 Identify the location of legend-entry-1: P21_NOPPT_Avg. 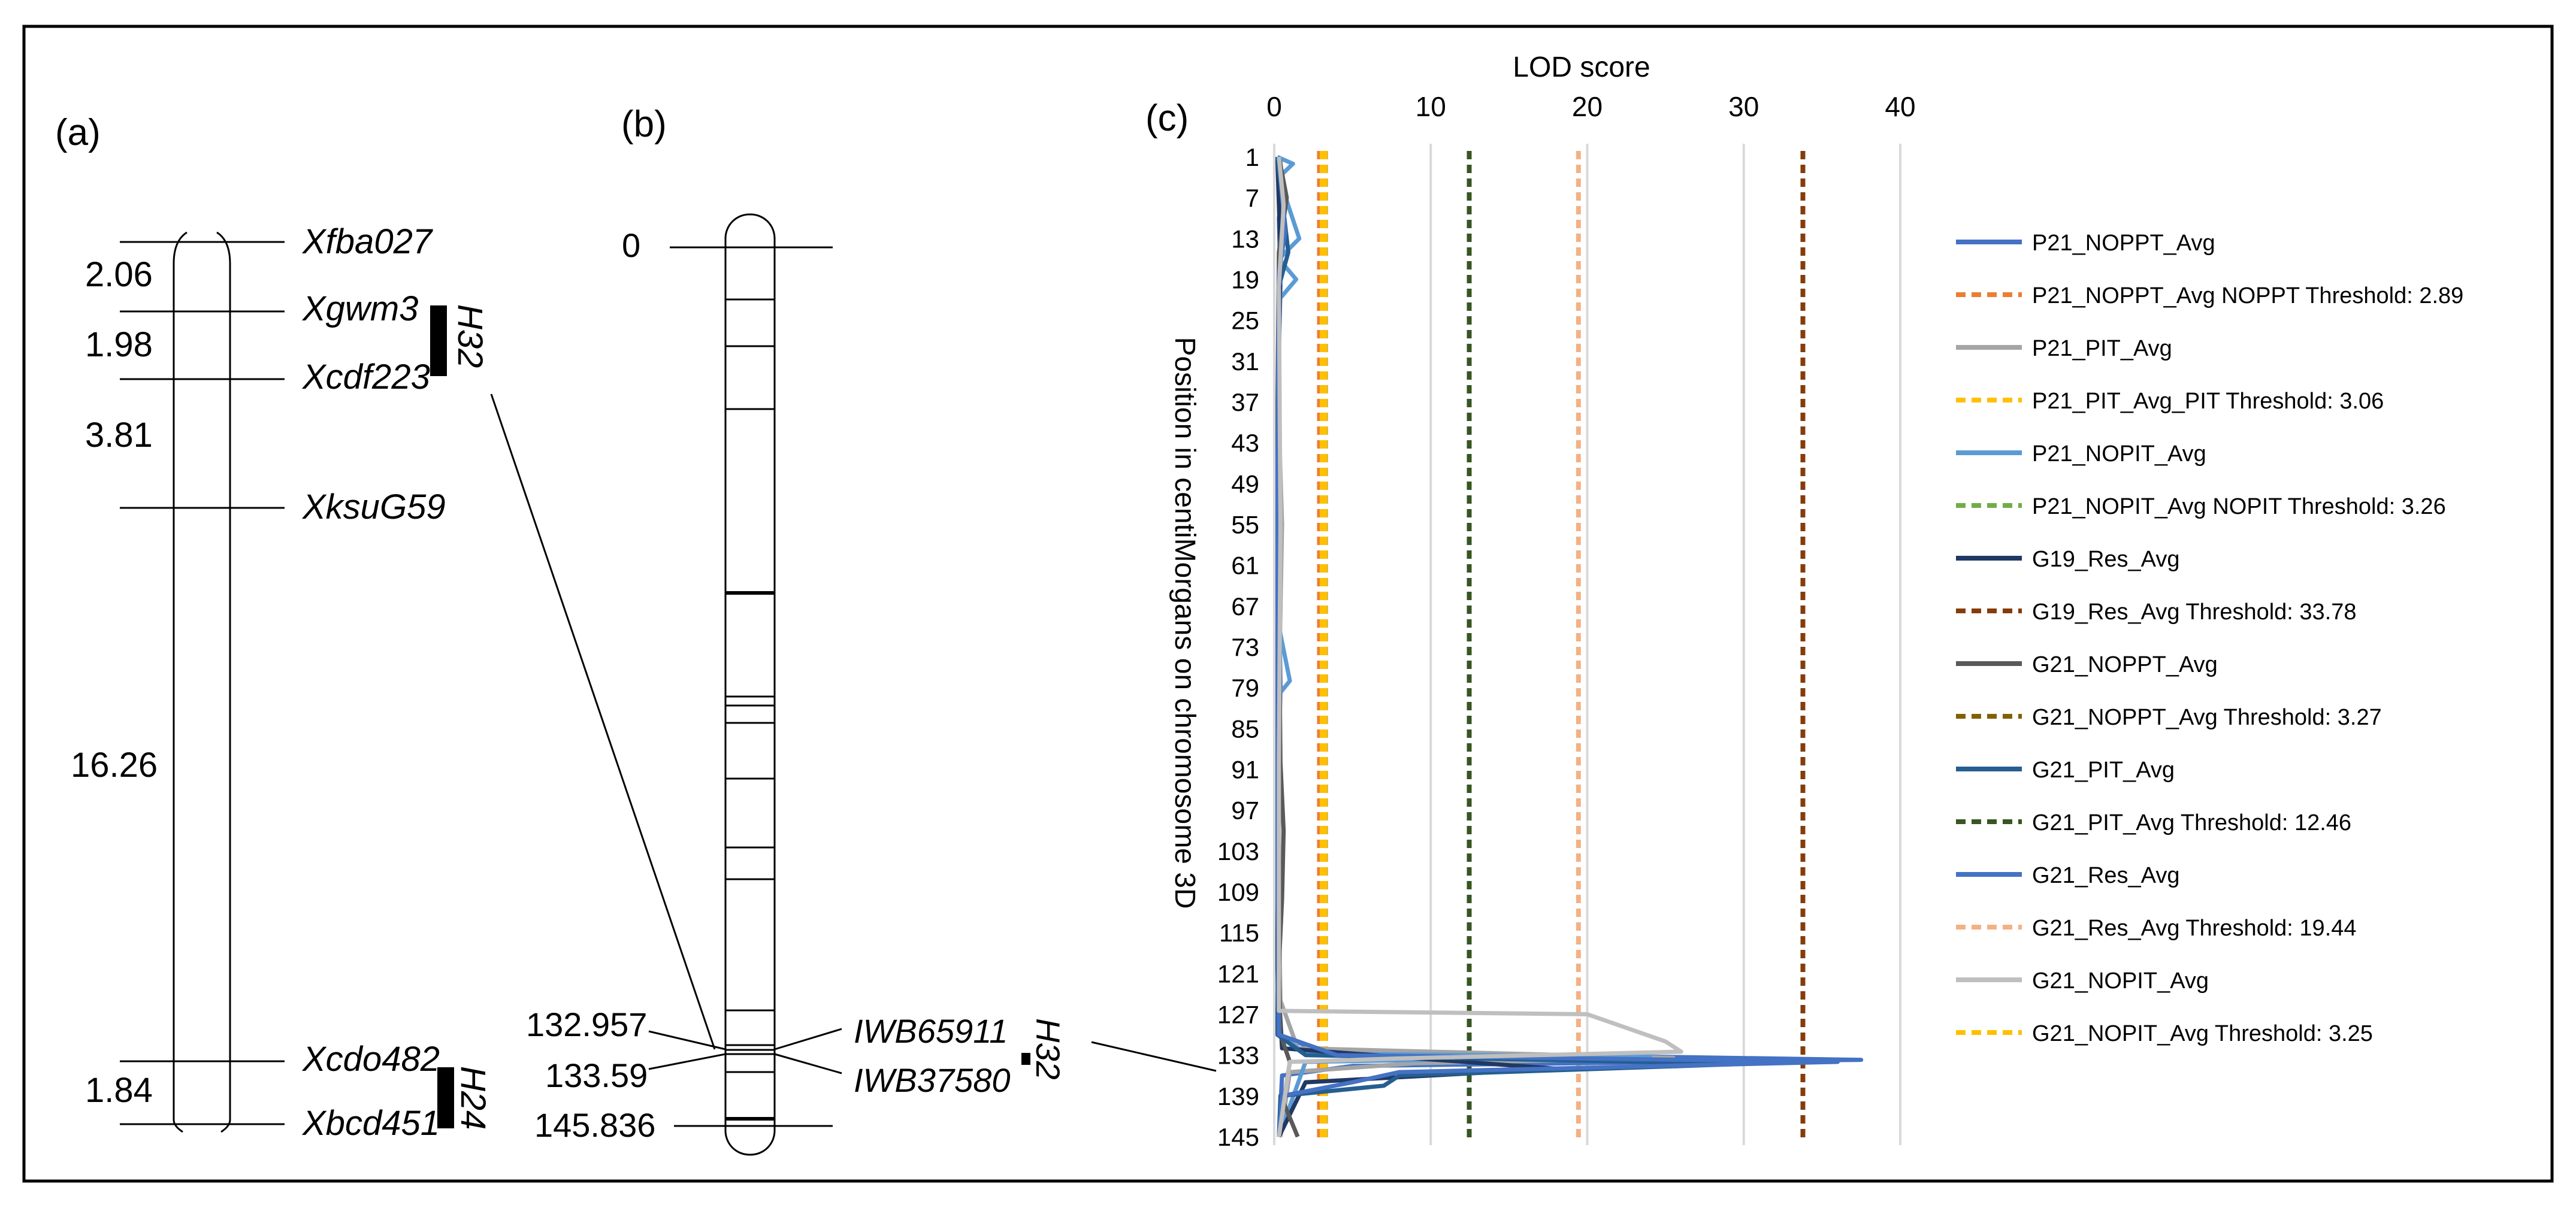
(2085, 244).